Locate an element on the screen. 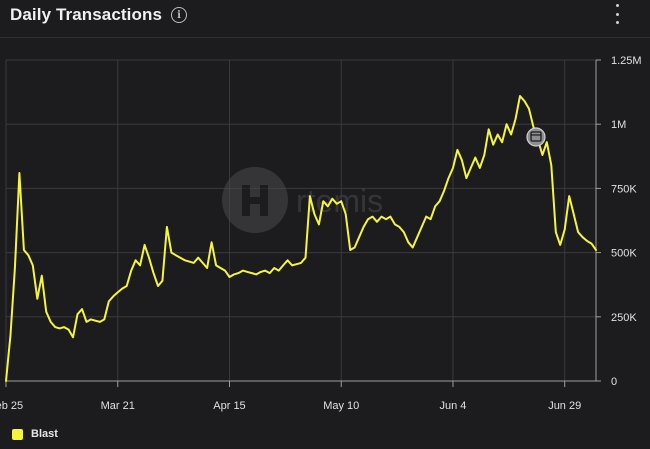  y-tick-label: 1M is located at coordinates (618, 125).